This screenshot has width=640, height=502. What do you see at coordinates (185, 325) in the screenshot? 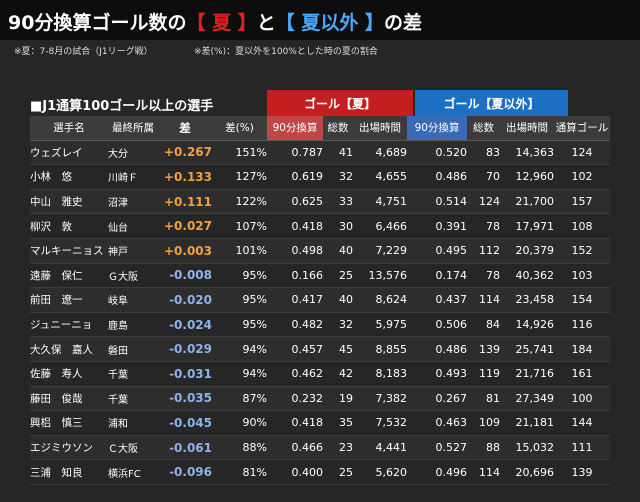
I see `diff-value: -0.024` at bounding box center [185, 325].